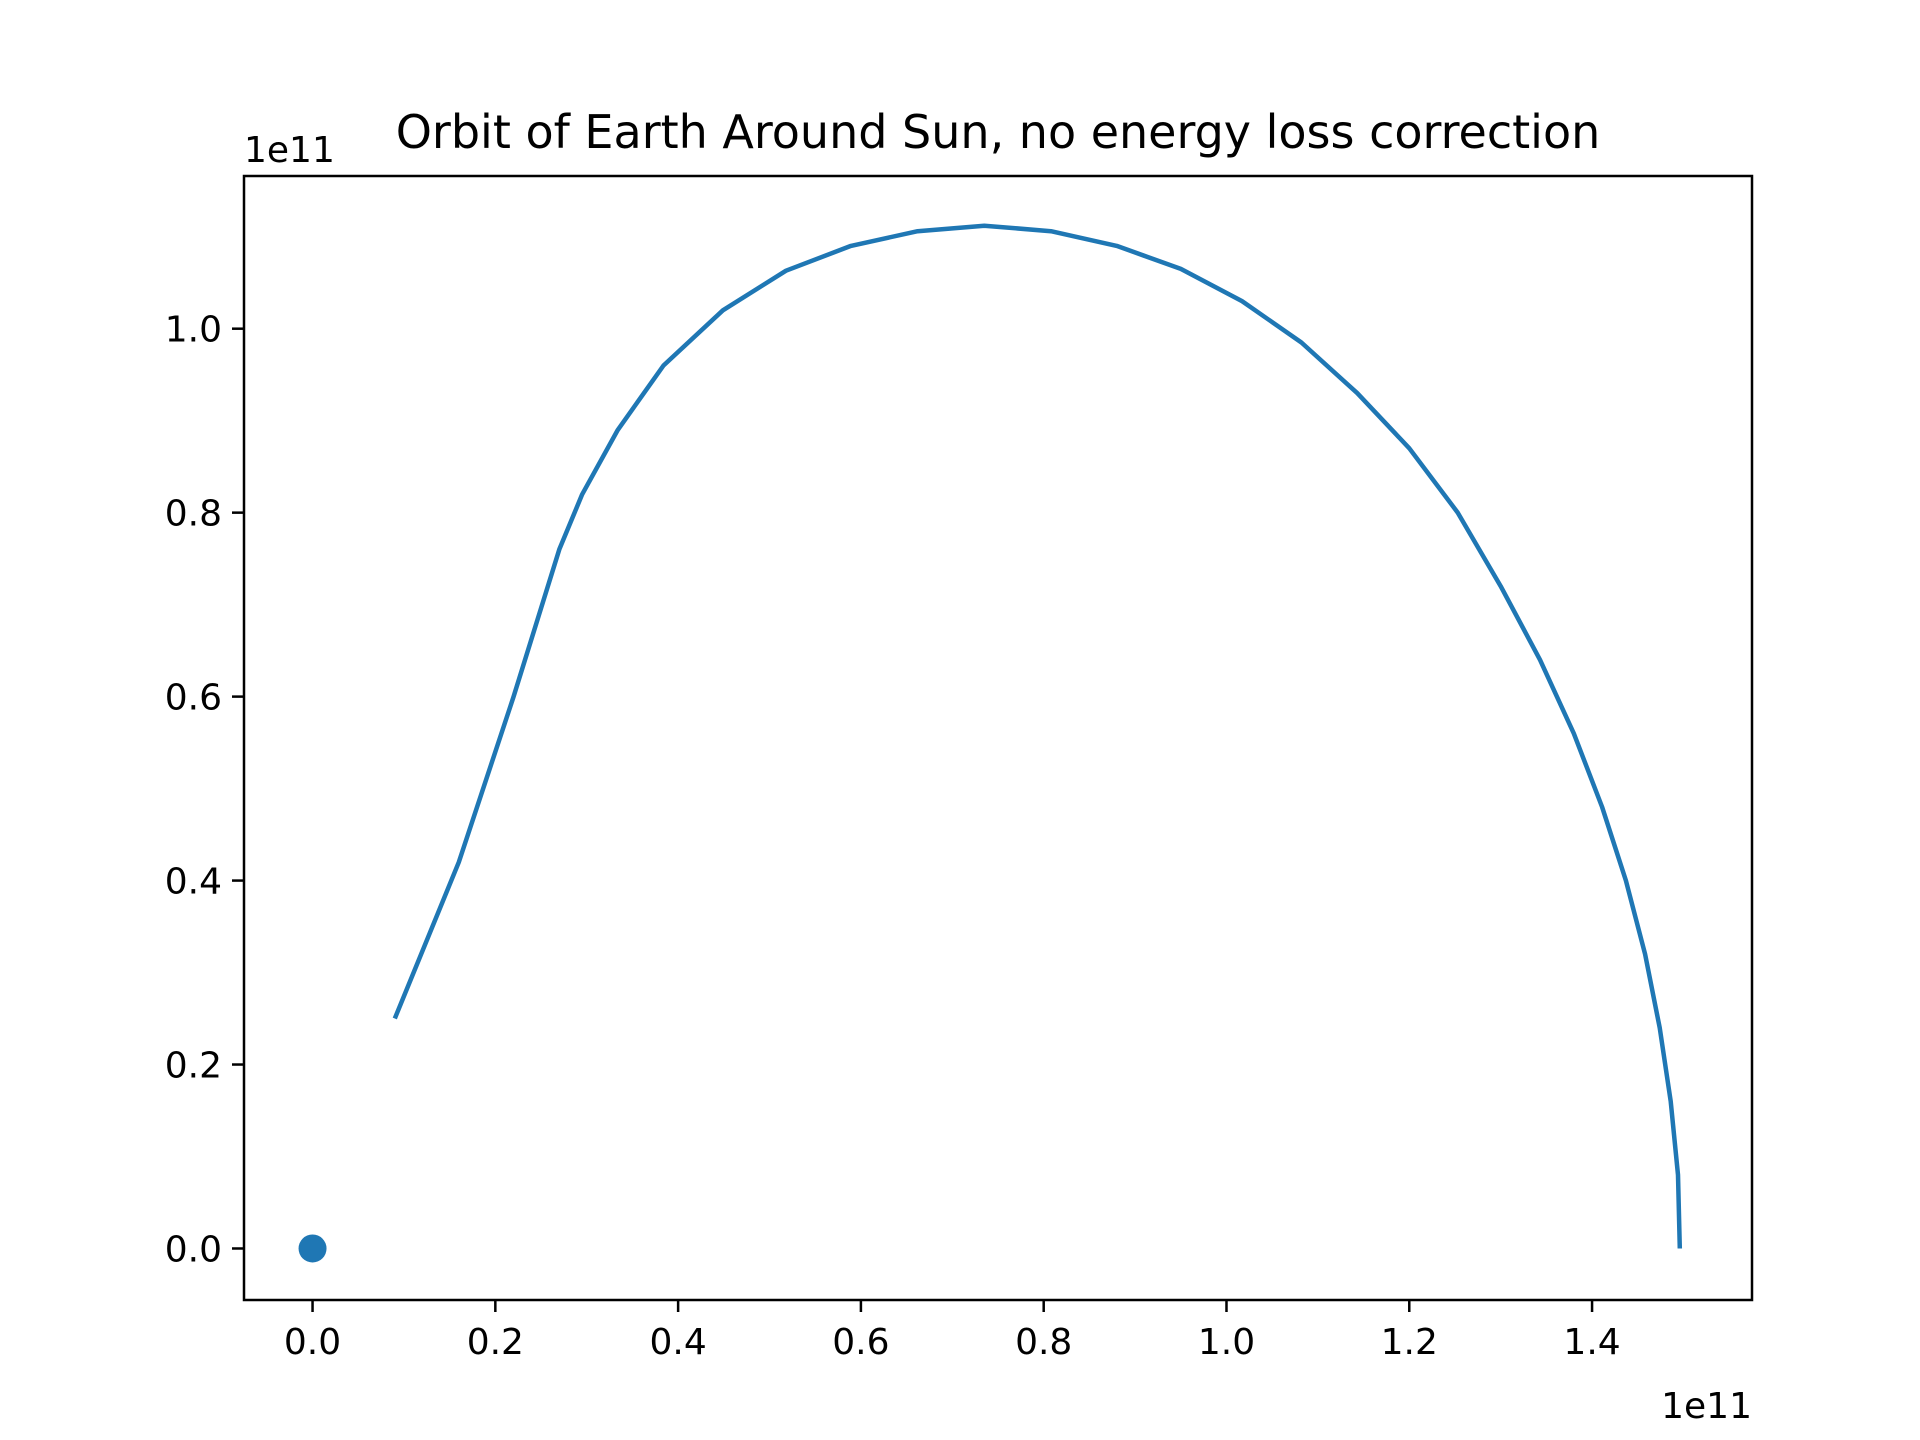 The height and width of the screenshot is (1440, 1920). Describe the element at coordinates (204, 790) in the screenshot. I see `y-axis: 0.0 0.2 0.4 0.6 0.8 1.0` at that location.